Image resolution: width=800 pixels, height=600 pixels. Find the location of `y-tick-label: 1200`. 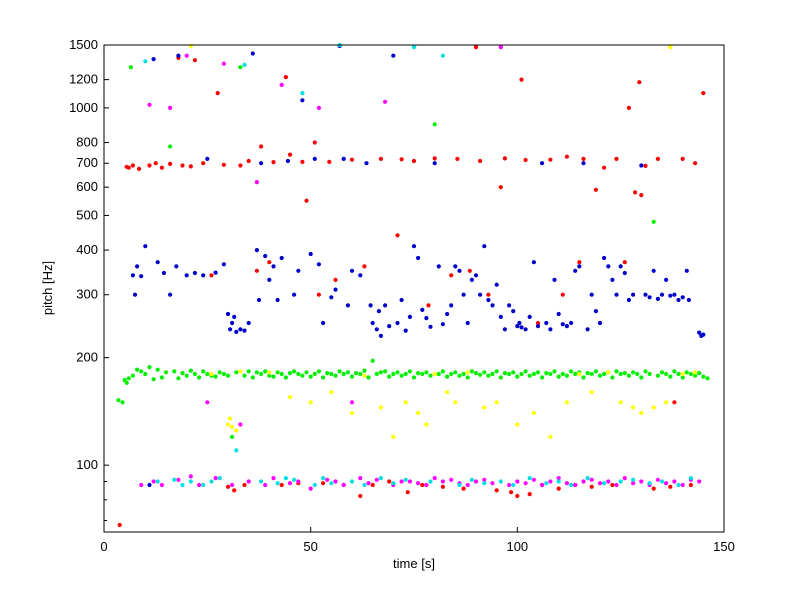

y-tick-label: 1200 is located at coordinates (83, 79).